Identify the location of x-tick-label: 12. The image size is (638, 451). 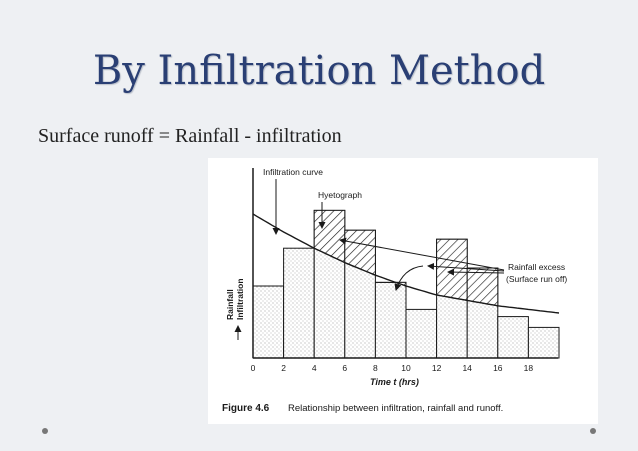
(437, 368).